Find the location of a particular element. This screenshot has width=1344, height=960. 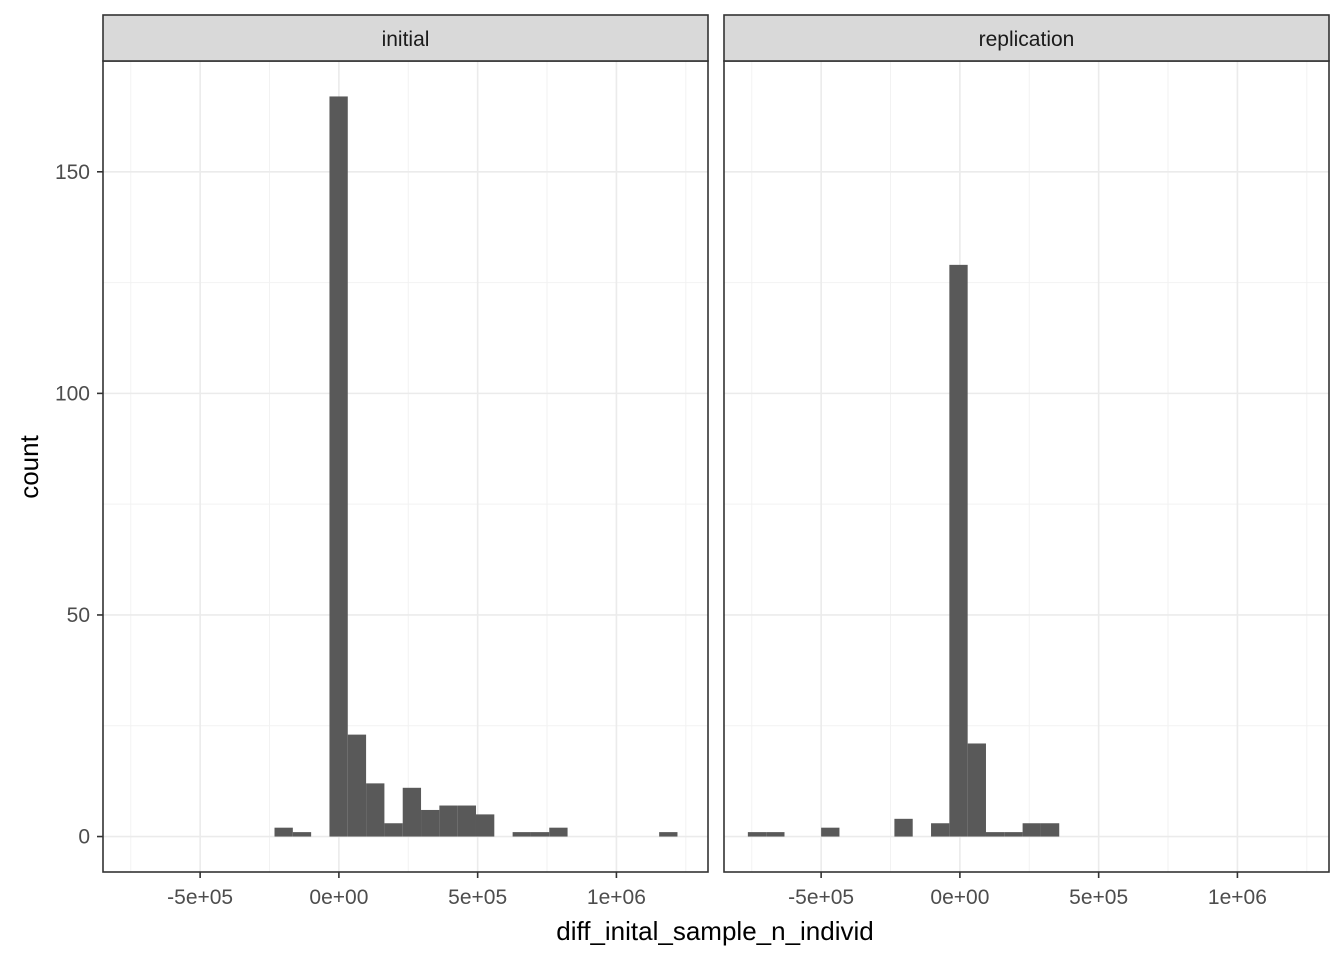

y-axis: 0 50 100 150 is located at coordinates (79, 505).